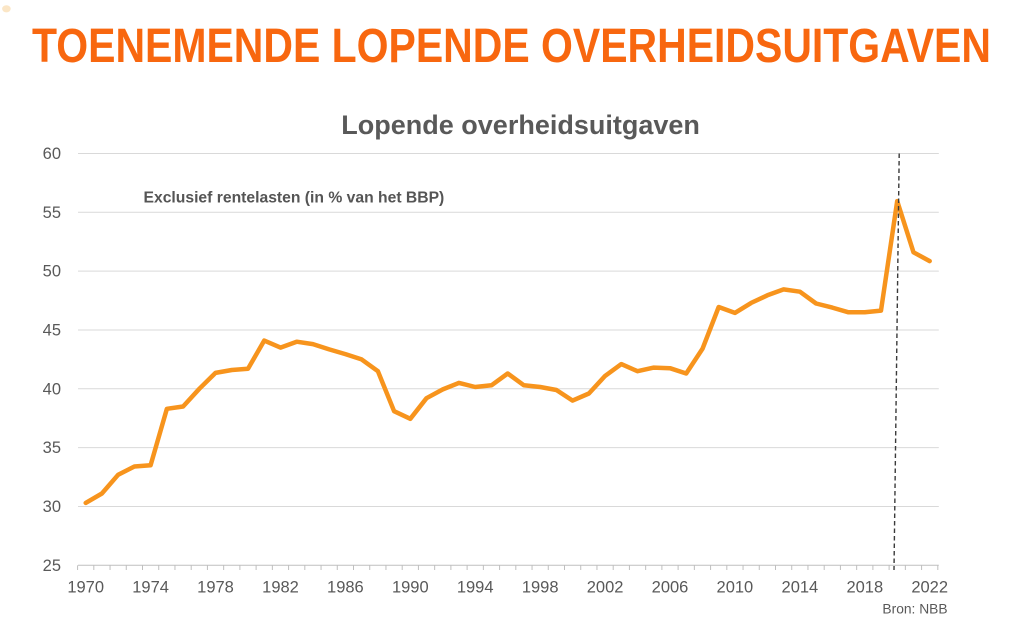  What do you see at coordinates (52, 331) in the screenshot?
I see `svg-text: 45` at bounding box center [52, 331].